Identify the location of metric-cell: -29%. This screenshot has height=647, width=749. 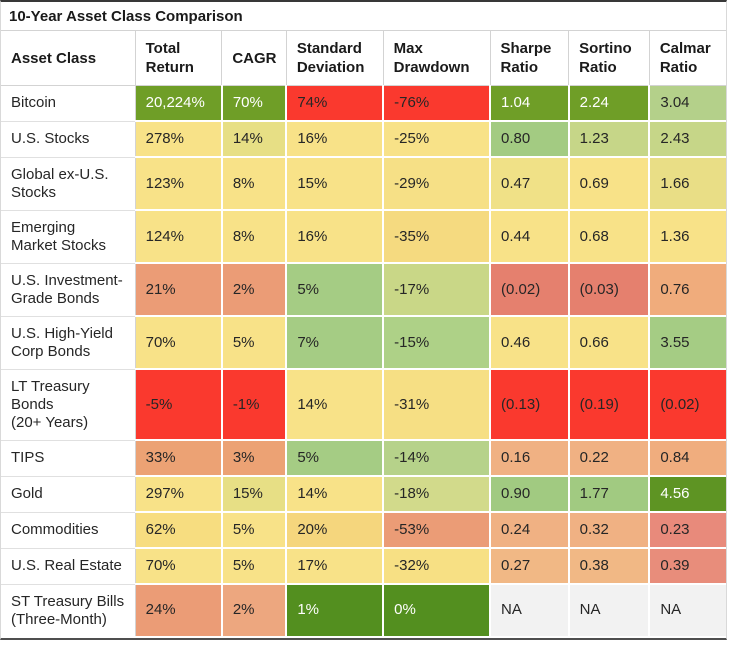
(437, 184).